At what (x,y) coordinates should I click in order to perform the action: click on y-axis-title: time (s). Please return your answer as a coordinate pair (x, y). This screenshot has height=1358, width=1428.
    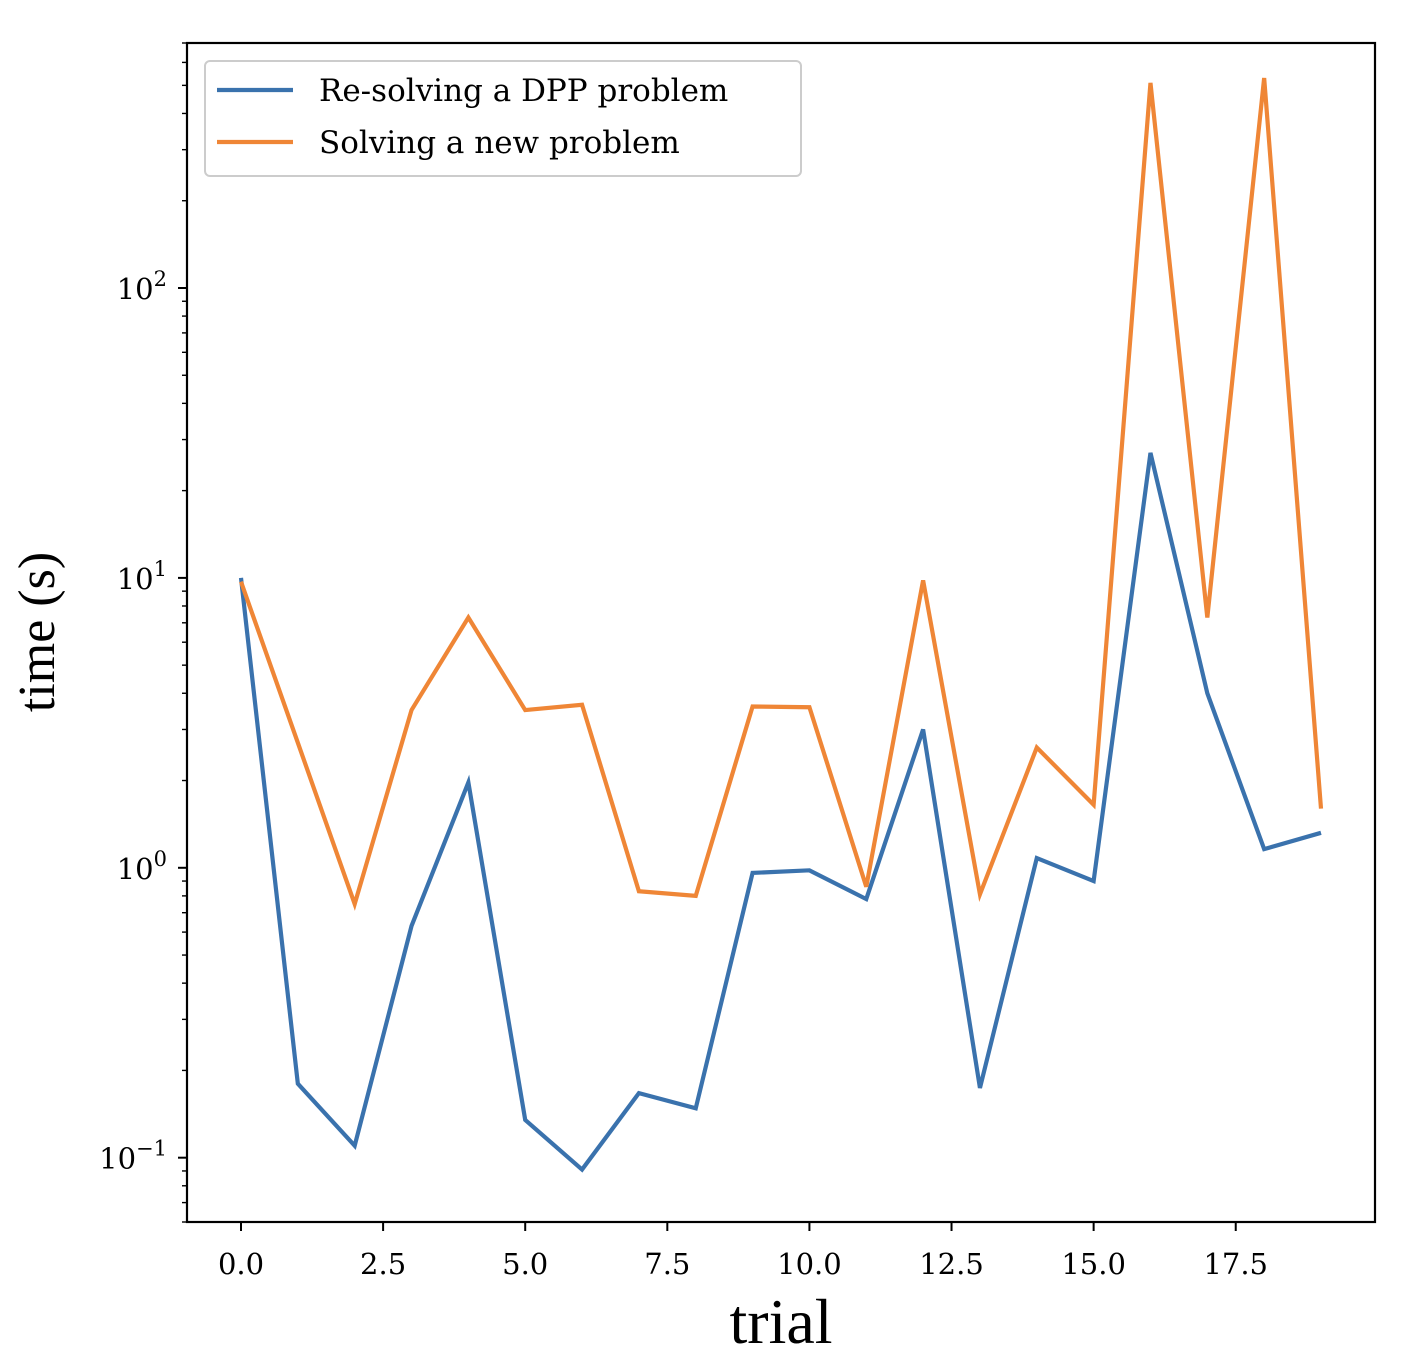
    Looking at the image, I should click on (37, 632).